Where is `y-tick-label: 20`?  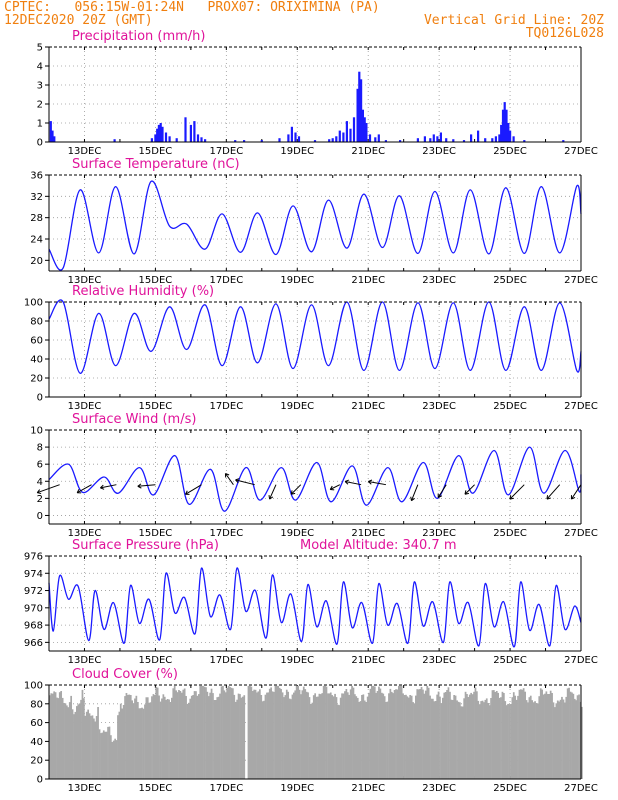
y-tick-label: 20 is located at coordinates (36, 761).